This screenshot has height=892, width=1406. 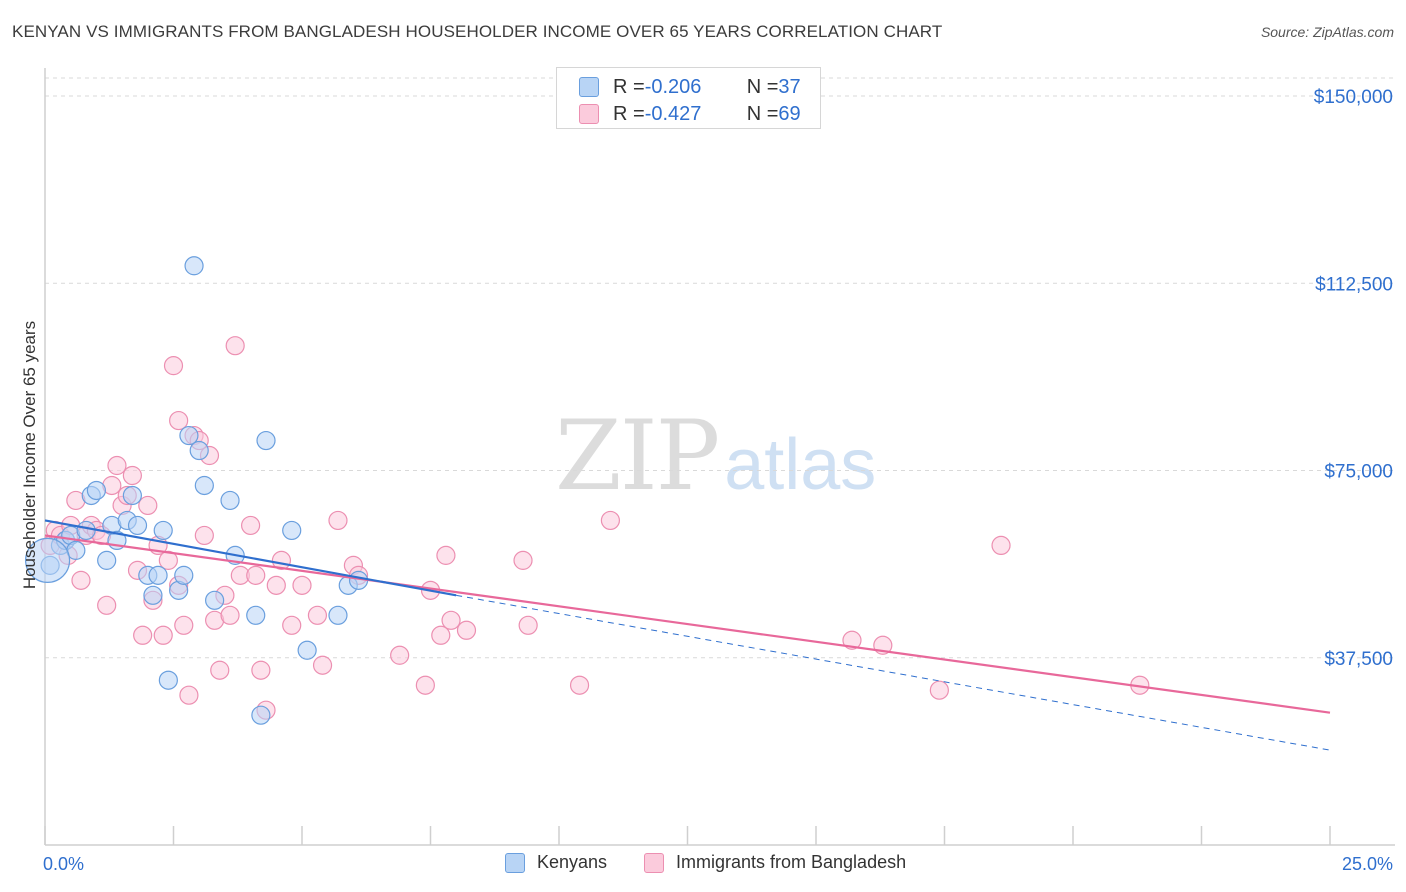 What do you see at coordinates (572, 862) in the screenshot?
I see `legend-label-kenyans: Kenyans` at bounding box center [572, 862].